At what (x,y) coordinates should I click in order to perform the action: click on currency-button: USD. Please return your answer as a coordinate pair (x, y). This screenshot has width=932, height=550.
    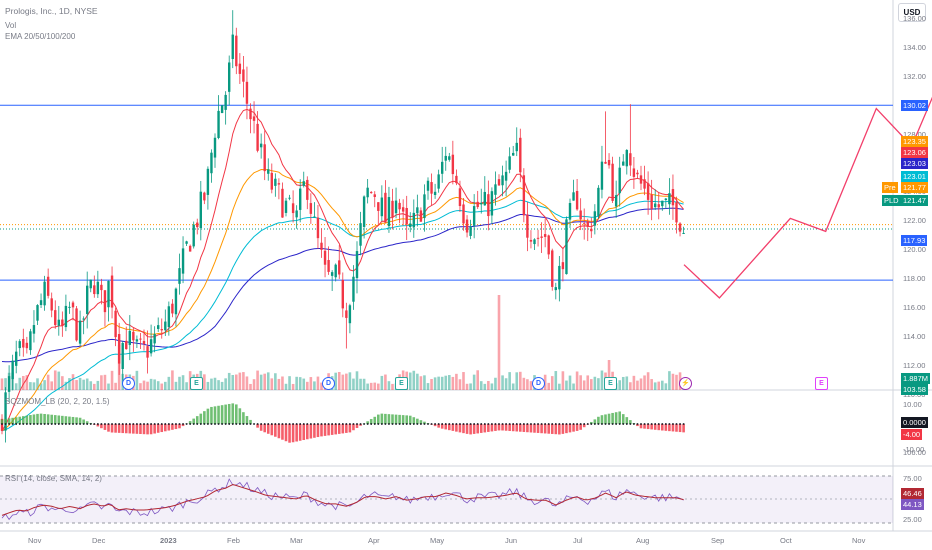
    Looking at the image, I should click on (912, 12).